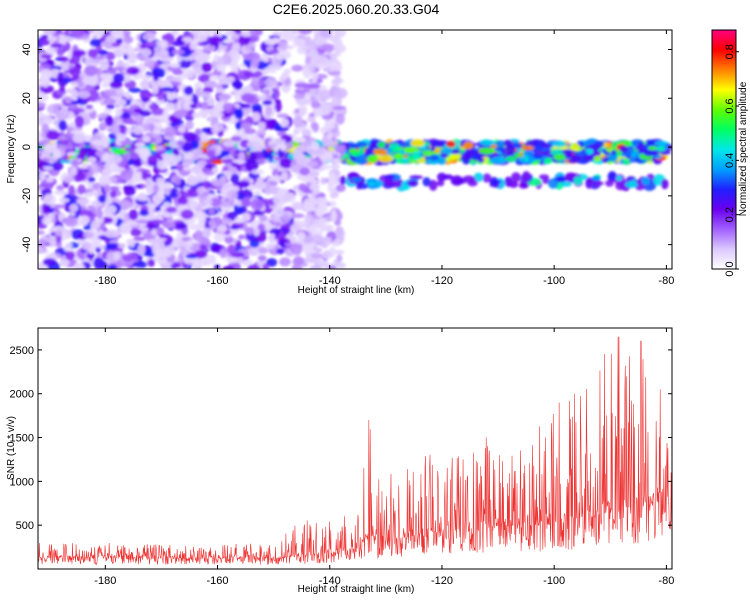 This screenshot has height=600, width=750. I want to click on colorbar-gradient, so click(724, 149).